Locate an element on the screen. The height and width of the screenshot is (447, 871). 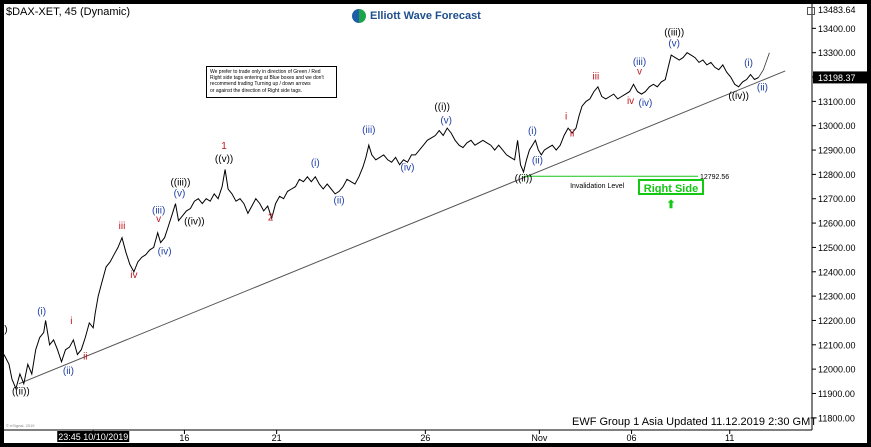
y-tick-label: 13100.00 is located at coordinates (837, 102).